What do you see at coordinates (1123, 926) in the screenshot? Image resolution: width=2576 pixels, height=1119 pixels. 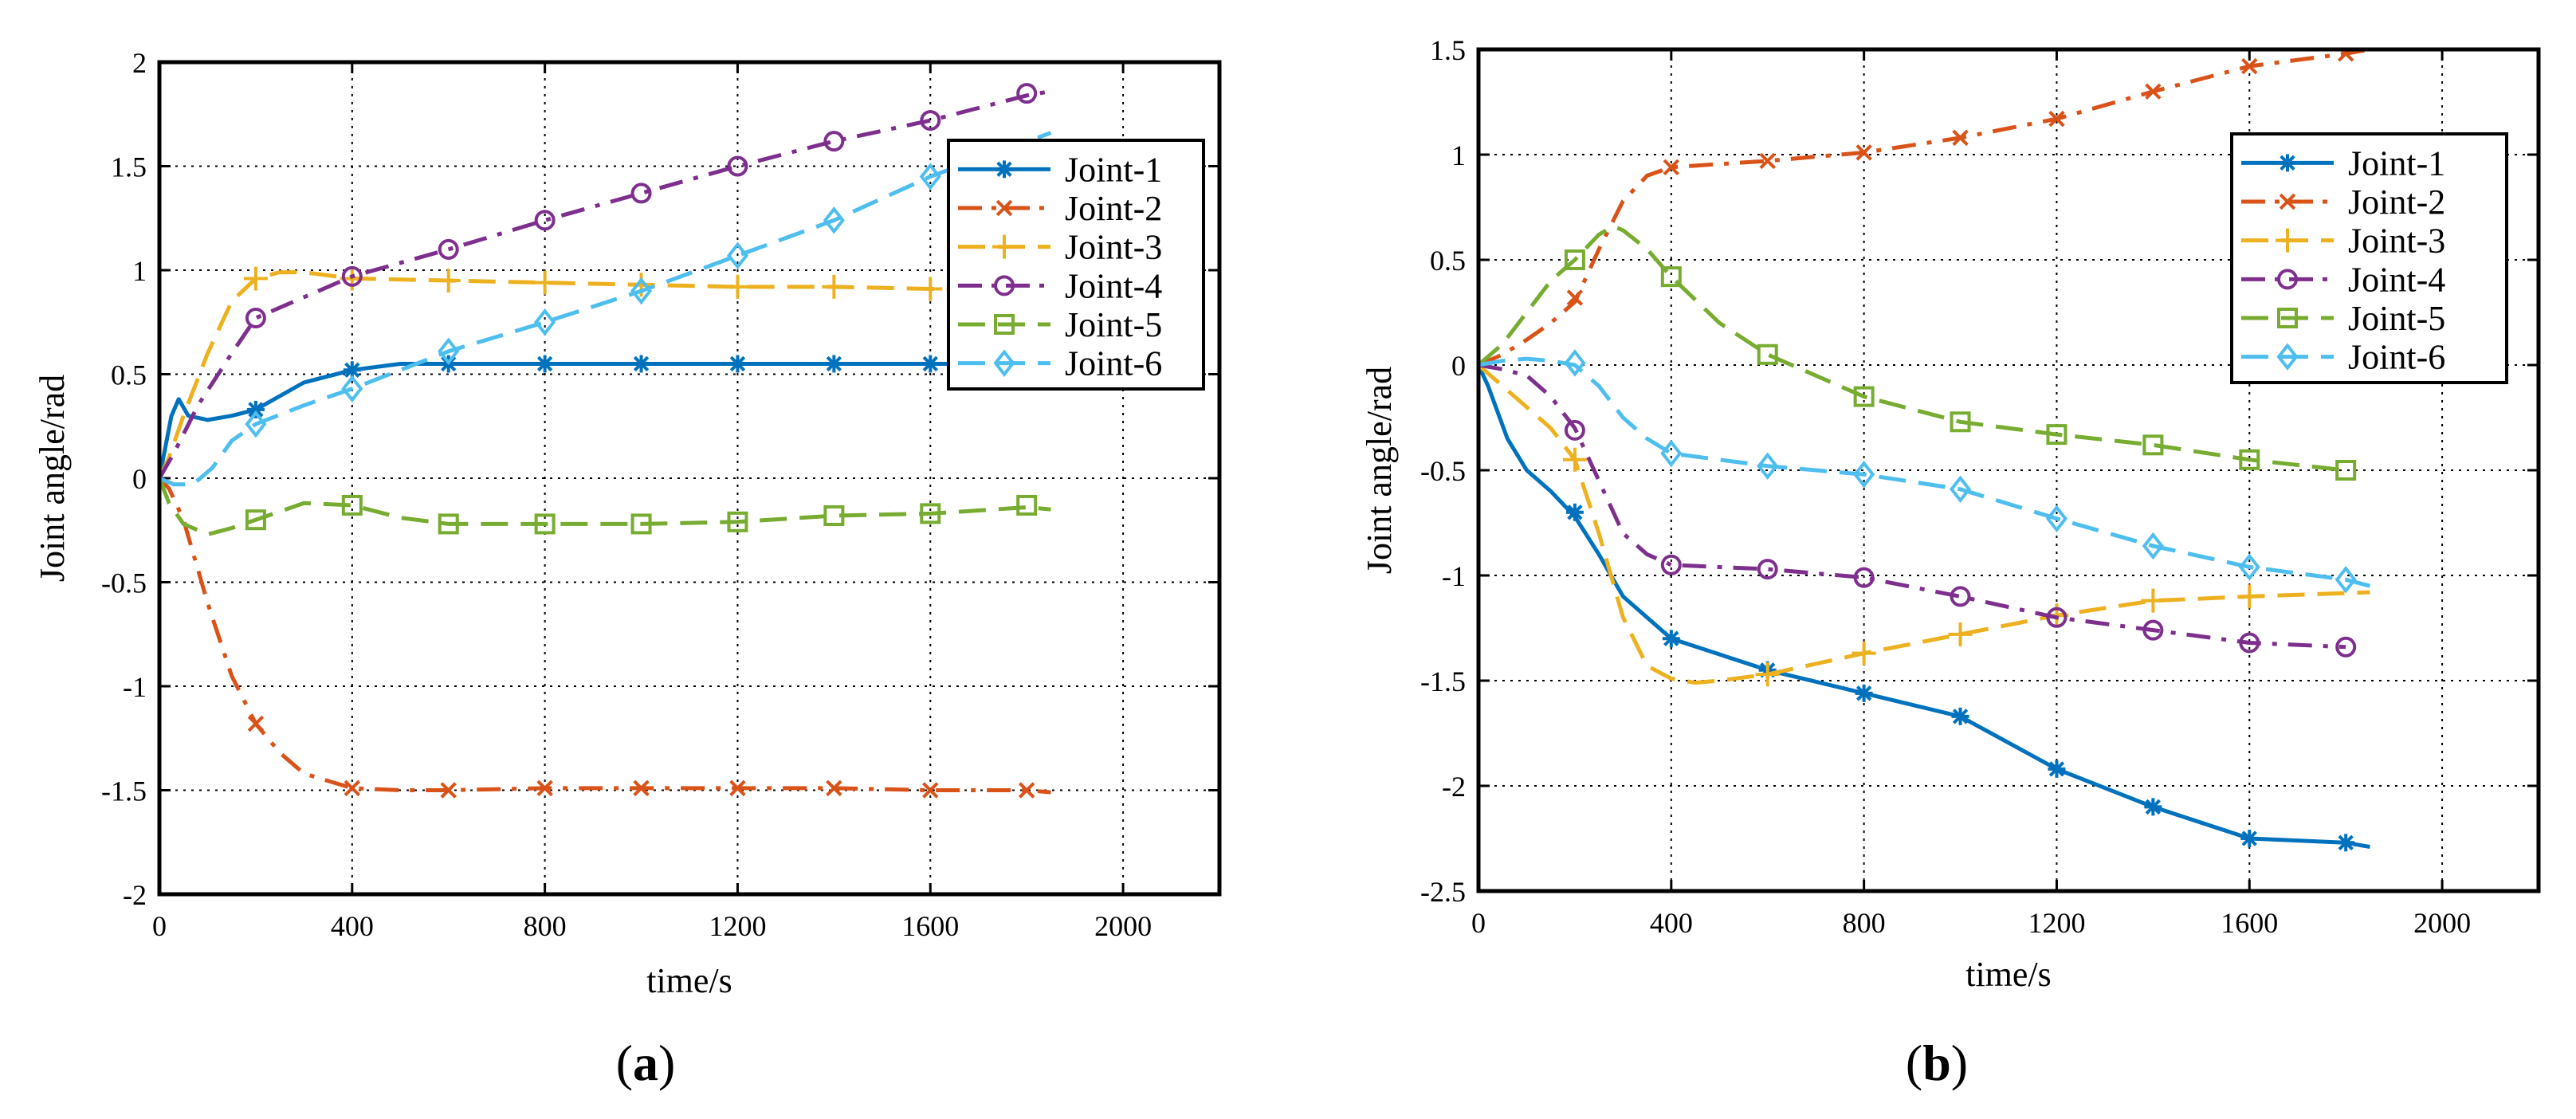 I see `x-tick-label: 2000` at bounding box center [1123, 926].